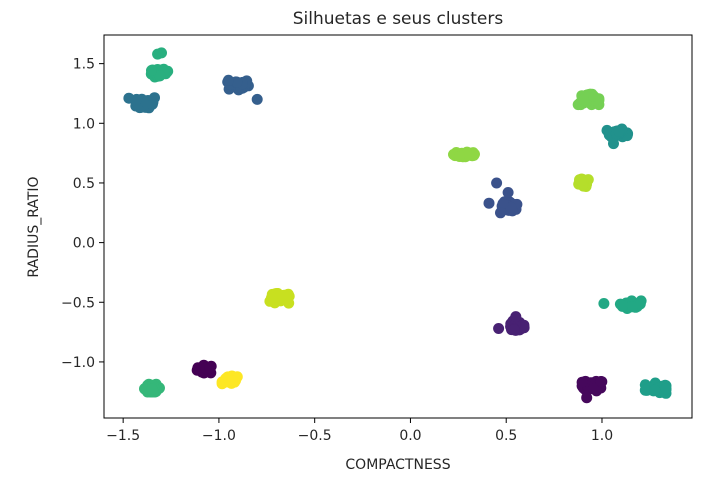 The height and width of the screenshot is (494, 713). What do you see at coordinates (219, 436) in the screenshot?
I see `x-tick-label: −1.0` at bounding box center [219, 436].